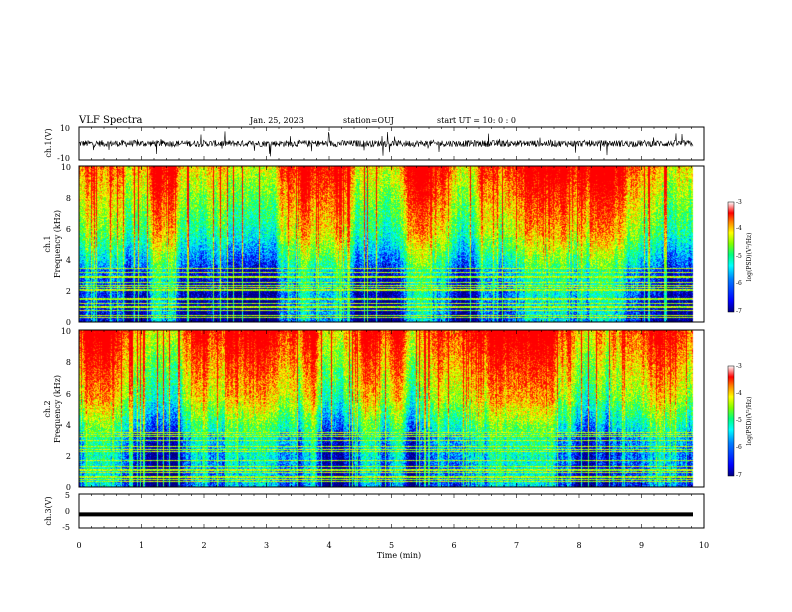 The height and width of the screenshot is (612, 792). I want to click on ch1-colorbar: -3 -4 -5 -6 -7 log(PSD)(V²/Hz), so click(740, 257).